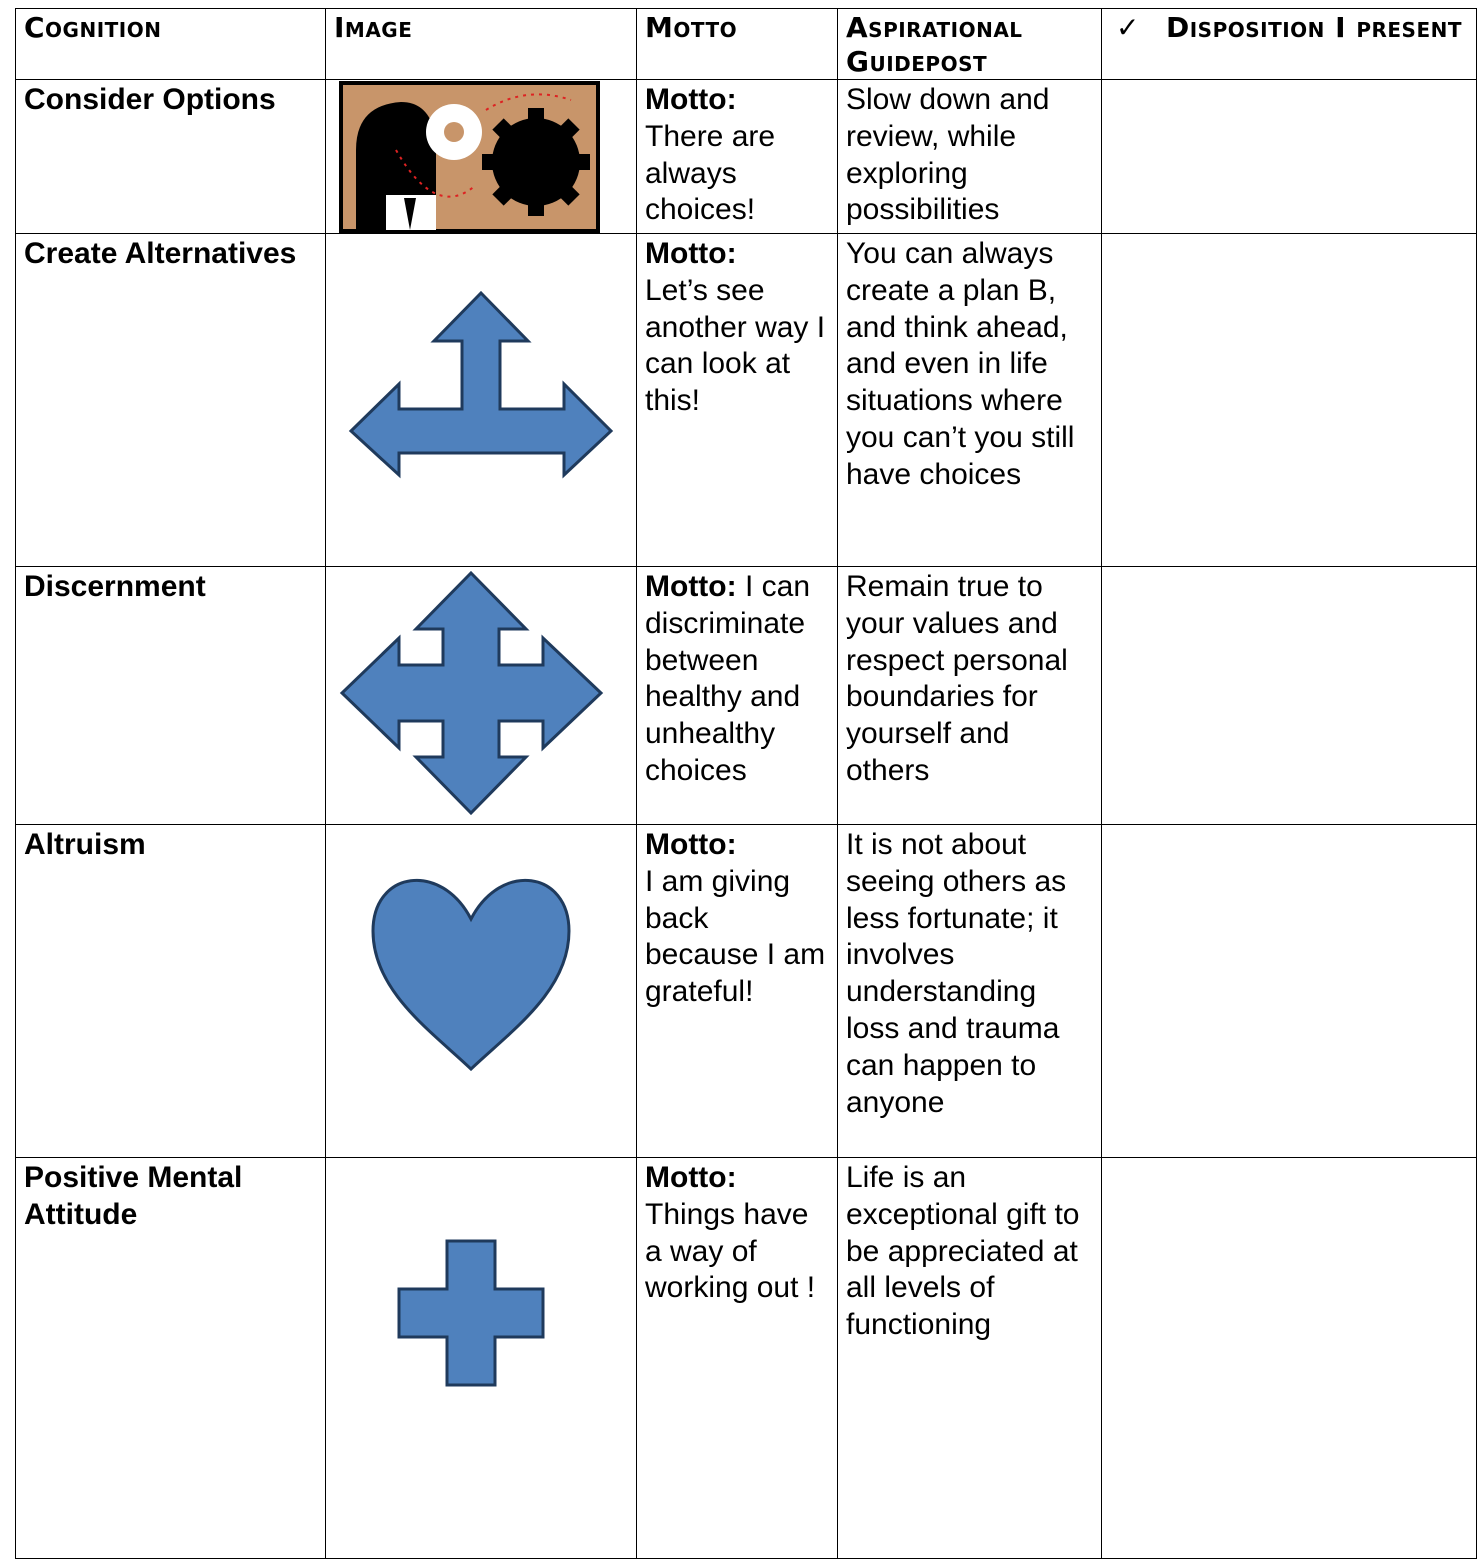 This screenshot has width=1481, height=1559. What do you see at coordinates (737, 44) in the screenshot?
I see `header-cell: Motto` at bounding box center [737, 44].